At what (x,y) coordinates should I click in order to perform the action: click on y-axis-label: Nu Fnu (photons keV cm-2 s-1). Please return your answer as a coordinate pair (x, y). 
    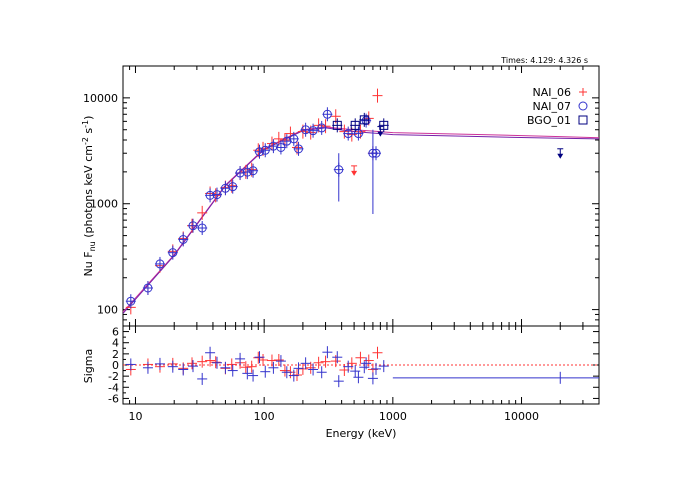
    Looking at the image, I should click on (89, 196).